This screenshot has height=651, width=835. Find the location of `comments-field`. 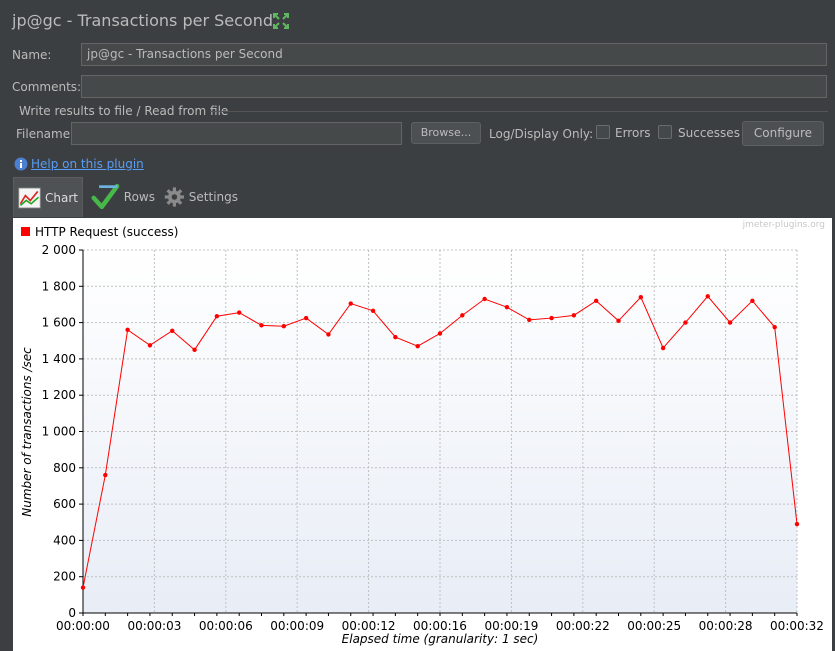

comments-field is located at coordinates (454, 86).